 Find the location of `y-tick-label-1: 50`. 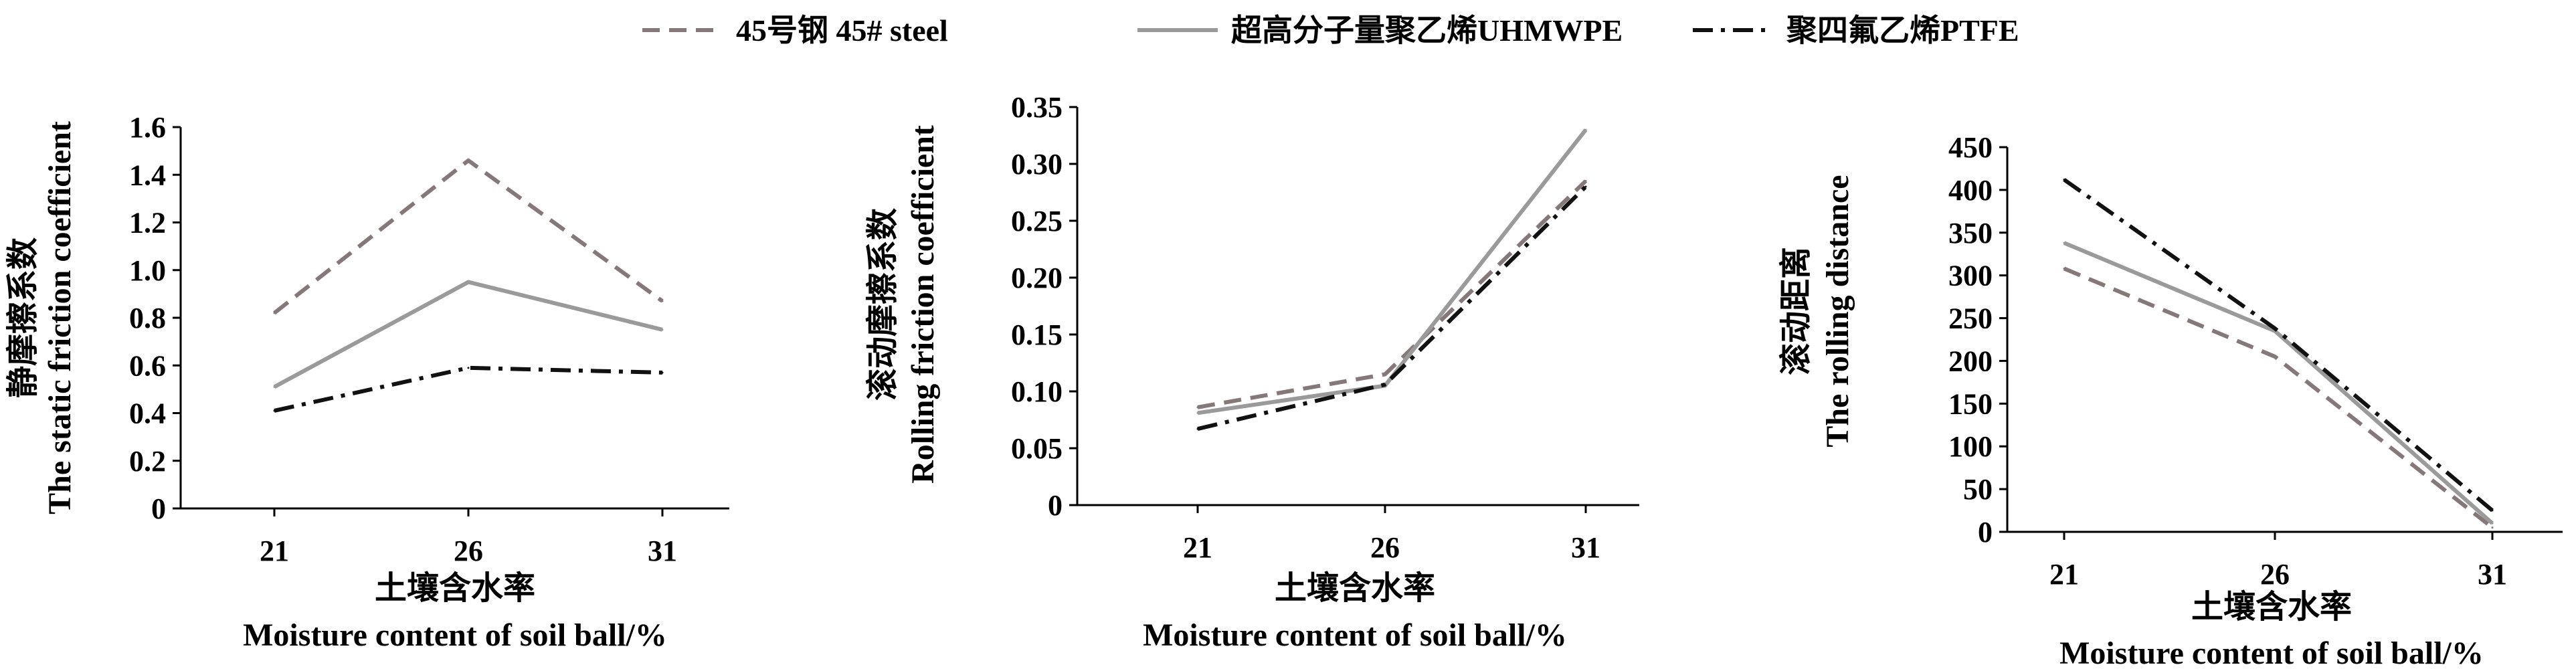

y-tick-label-1: 50 is located at coordinates (1978, 490).